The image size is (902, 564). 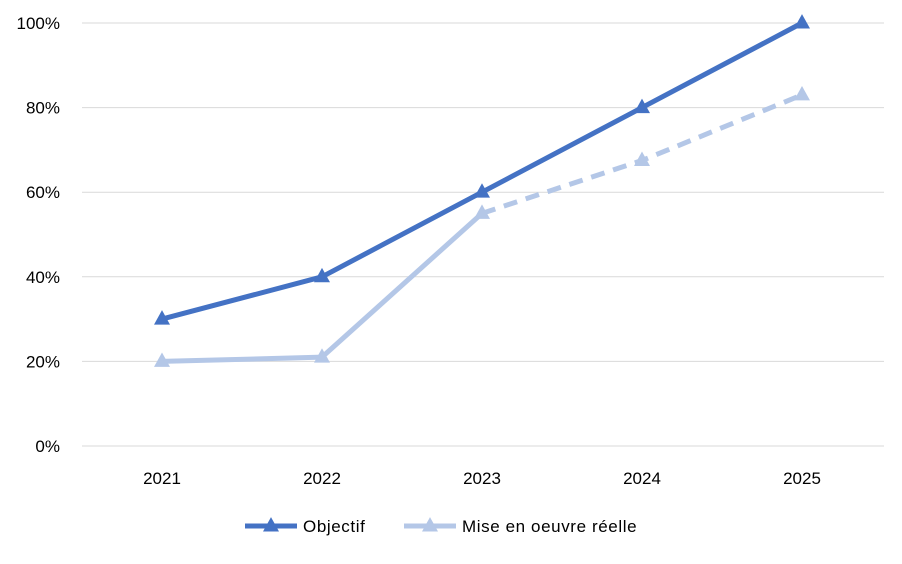 I want to click on y-tick-label: 40%, so click(x=43, y=277).